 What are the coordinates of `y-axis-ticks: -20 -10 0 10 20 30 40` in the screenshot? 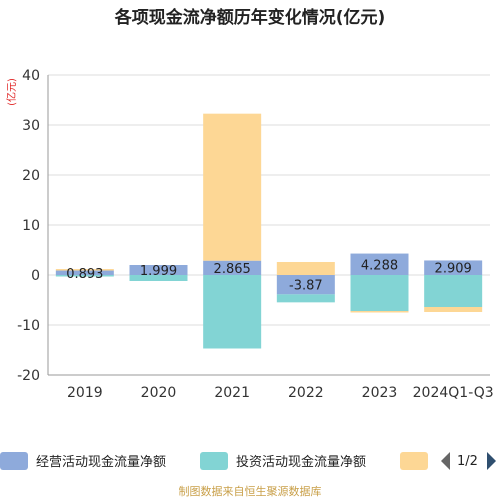 It's located at (28, 226).